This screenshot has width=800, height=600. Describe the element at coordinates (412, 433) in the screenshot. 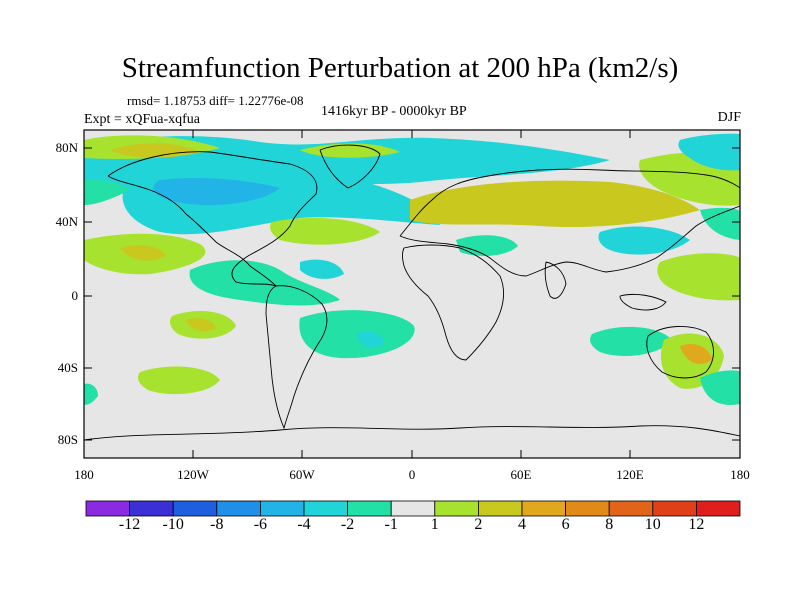

I see `coastline-antarctica` at that location.